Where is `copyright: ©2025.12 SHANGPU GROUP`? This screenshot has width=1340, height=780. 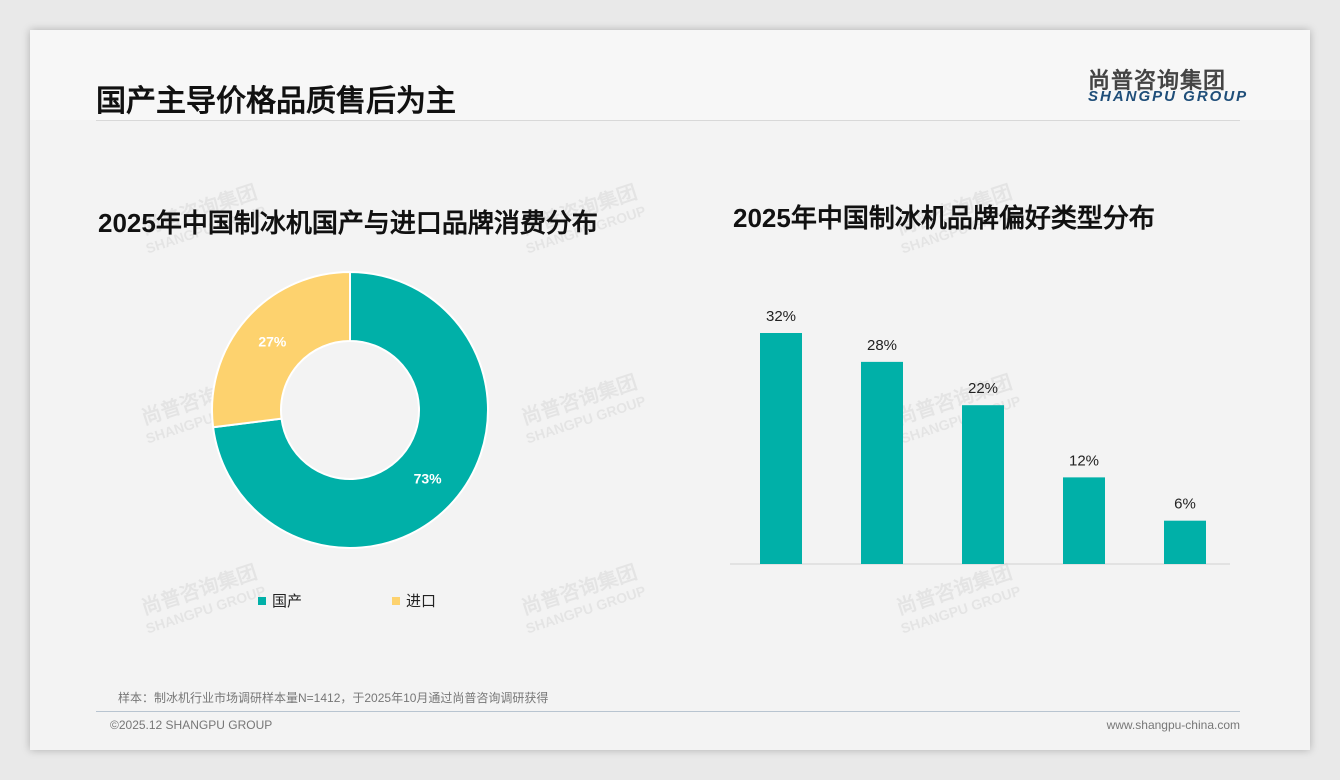 copyright: ©2025.12 SHANGPU GROUP is located at coordinates (191, 725).